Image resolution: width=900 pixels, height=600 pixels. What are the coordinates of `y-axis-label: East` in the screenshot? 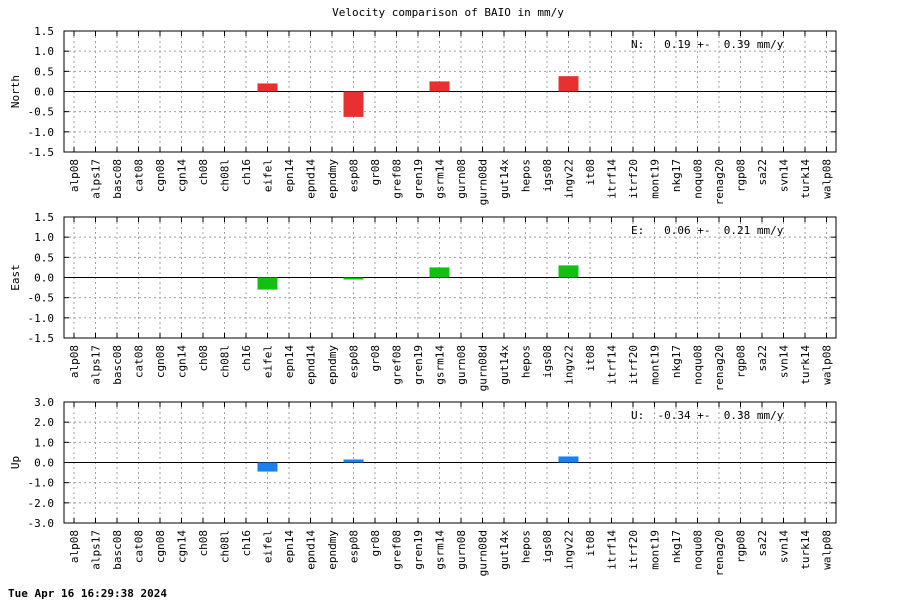 It's located at (15, 277).